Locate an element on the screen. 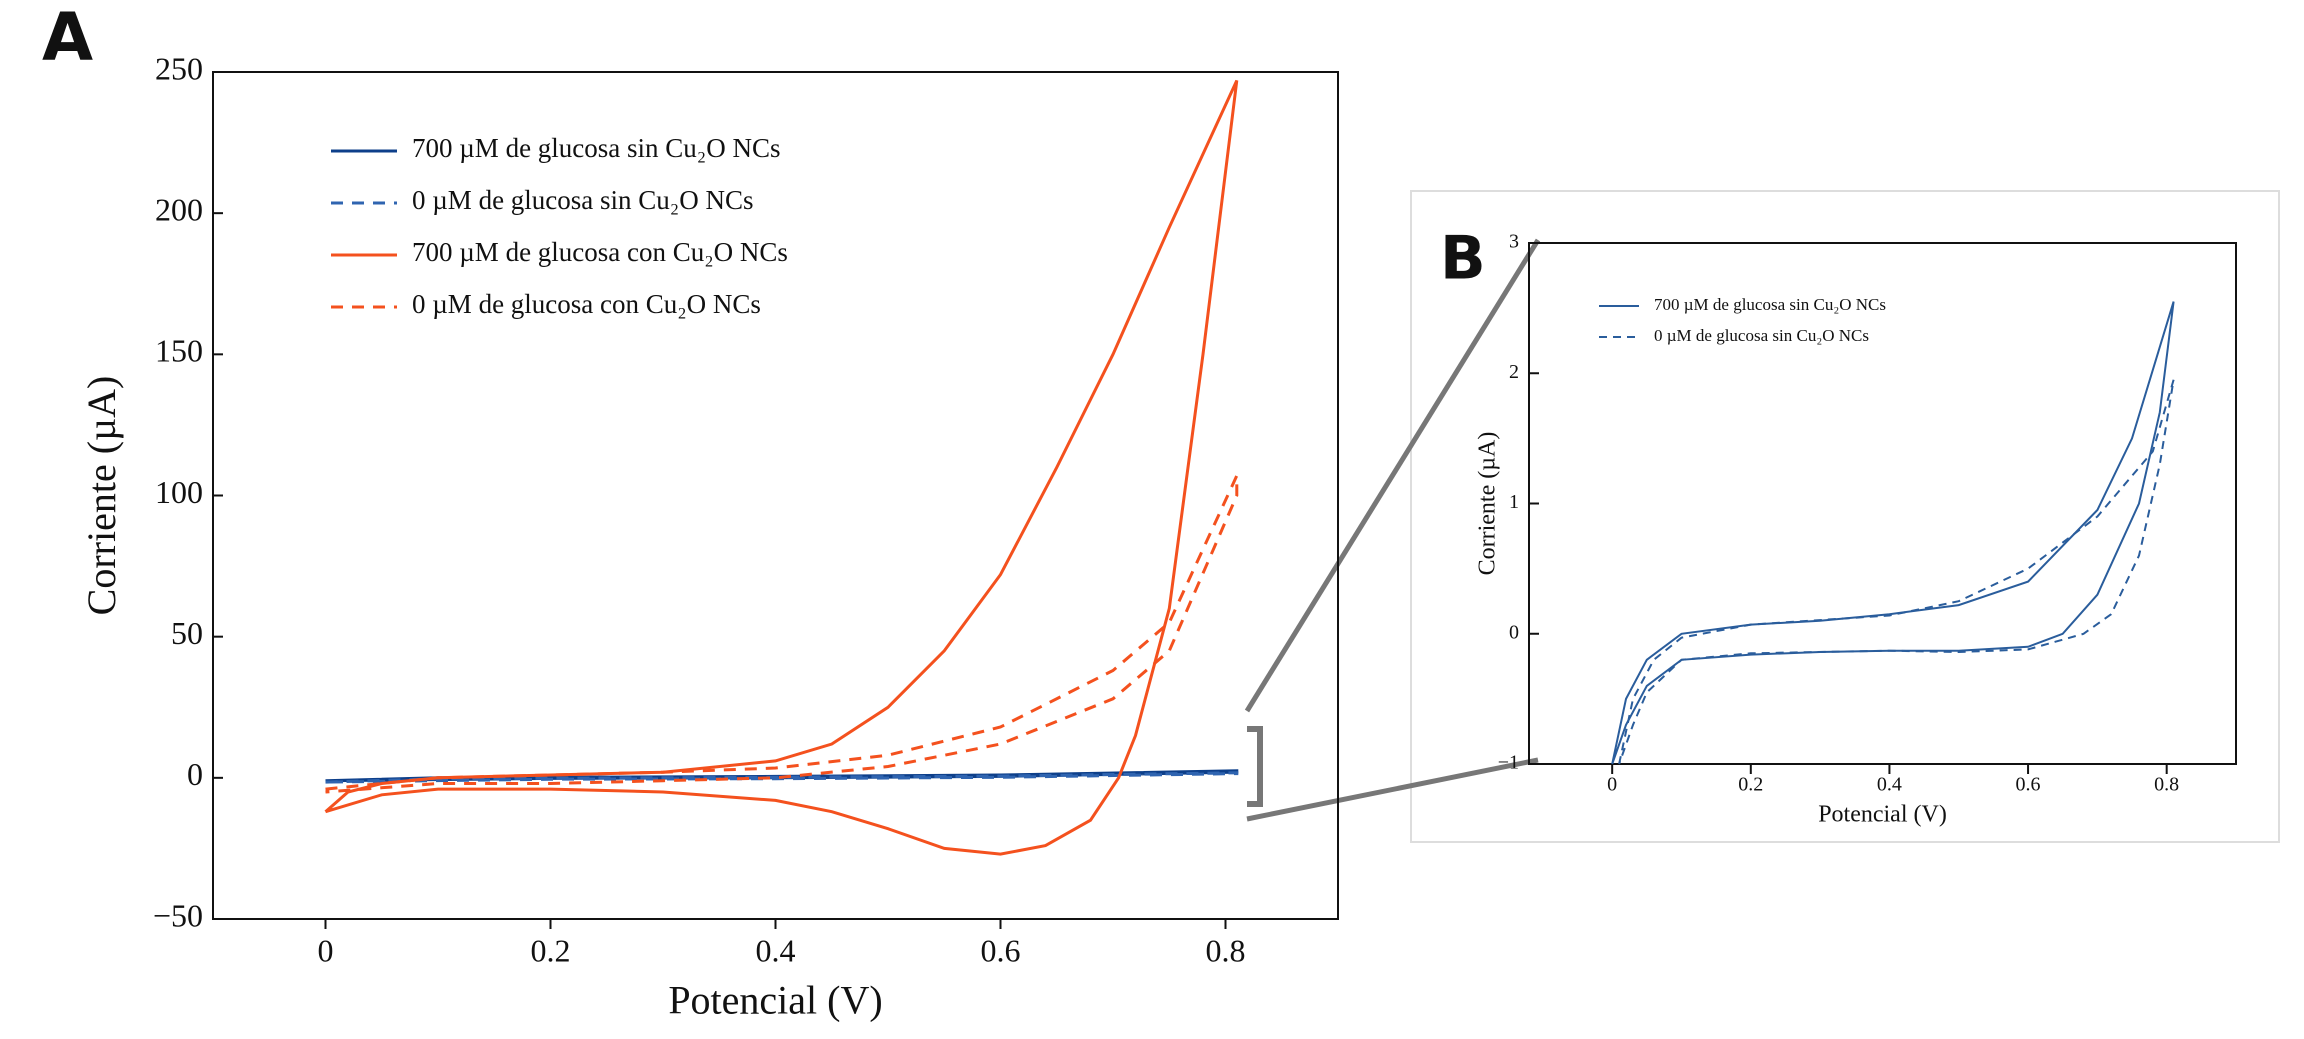  y-tick-label: 200 is located at coordinates (179, 210).